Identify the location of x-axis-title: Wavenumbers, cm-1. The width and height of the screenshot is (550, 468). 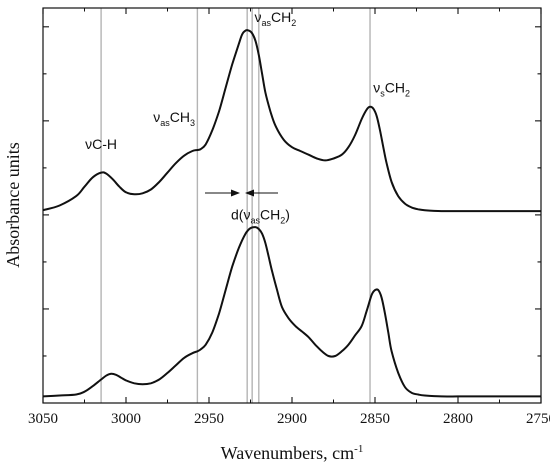
(292, 453).